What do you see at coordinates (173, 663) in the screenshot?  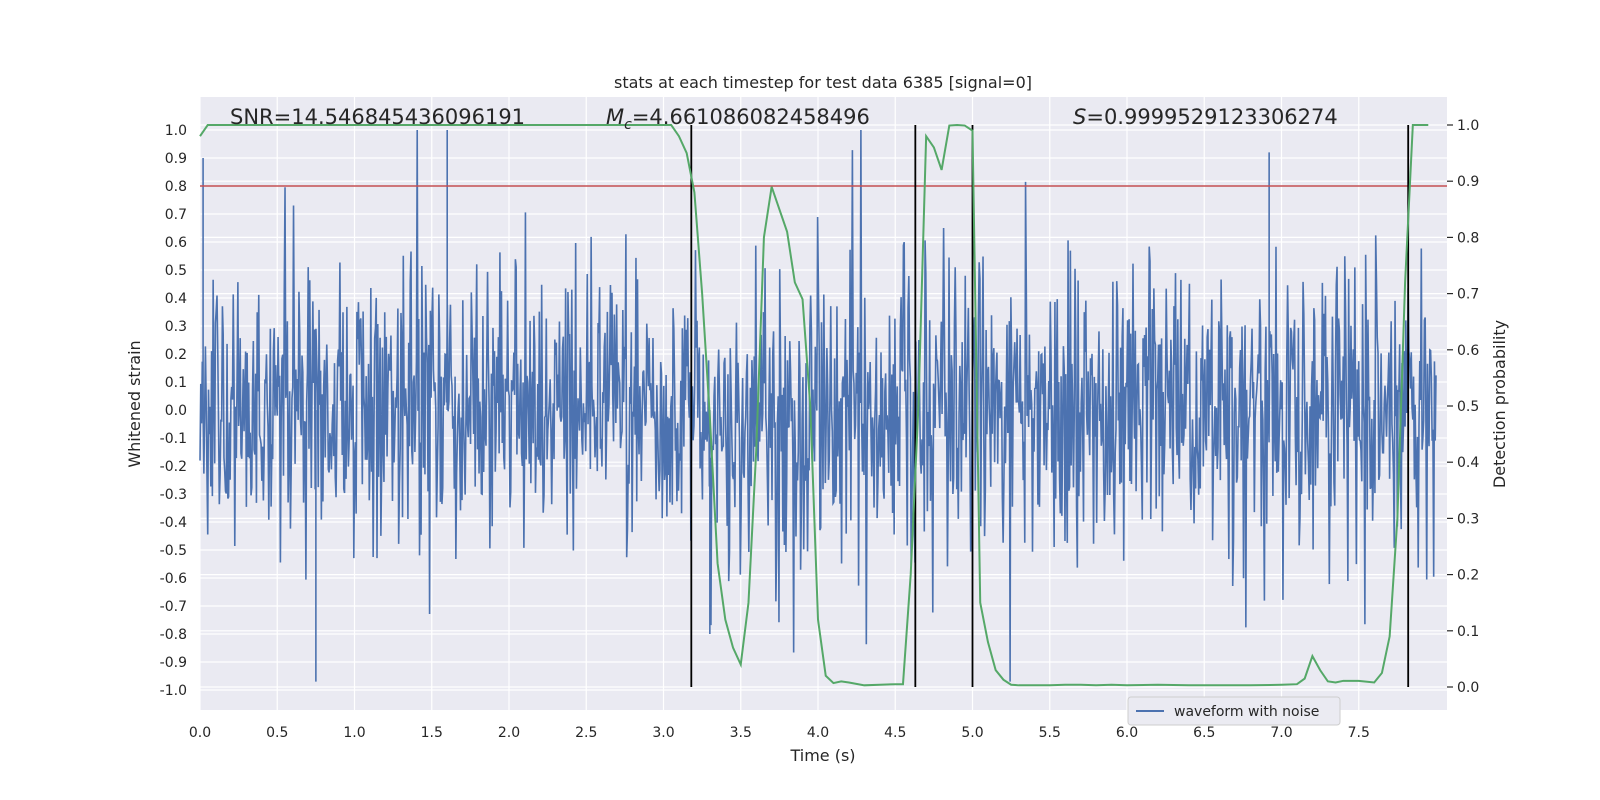 I see `left-tick-label: -0.9` at bounding box center [173, 663].